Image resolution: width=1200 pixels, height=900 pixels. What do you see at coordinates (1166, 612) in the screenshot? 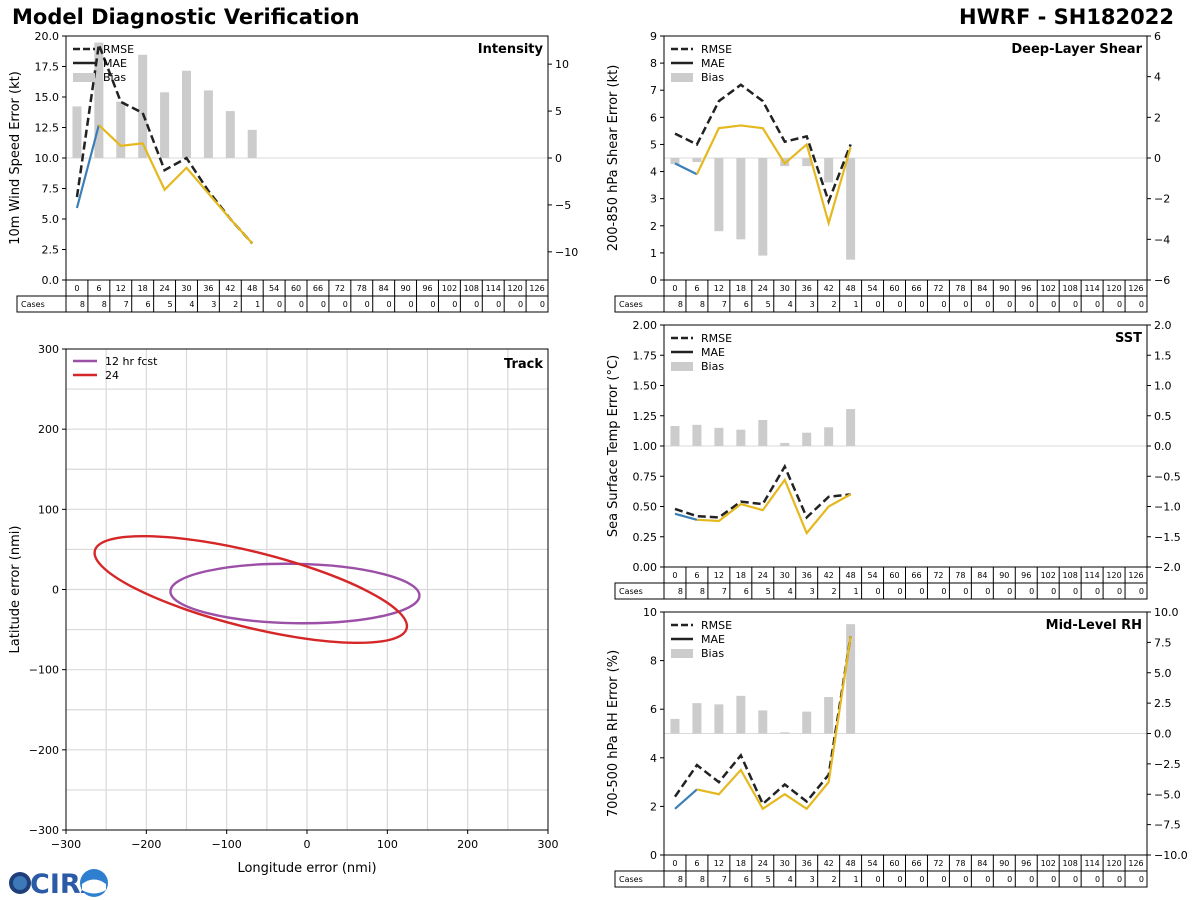
I see `y2-tick-label: 10.0` at bounding box center [1166, 612].